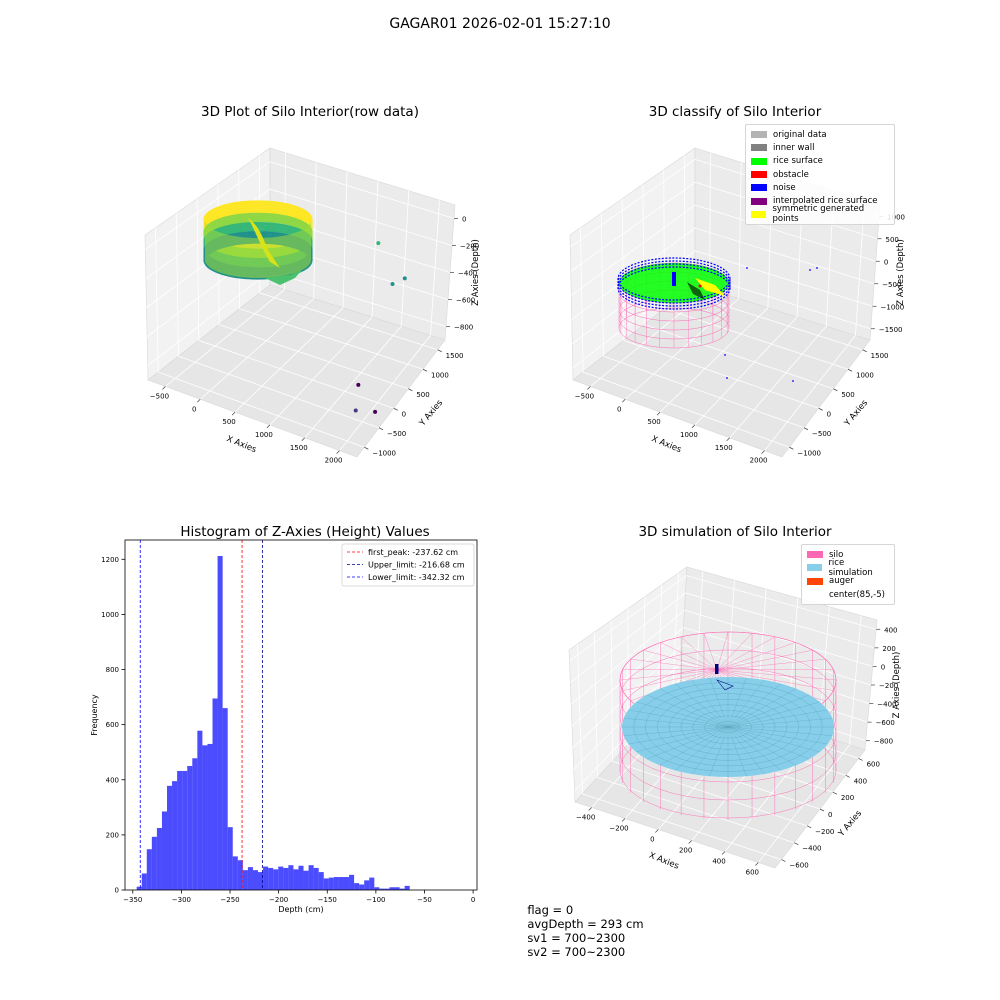  What do you see at coordinates (476, 272) in the screenshot?
I see `z-axis-label: Z Axies (Depth)` at bounding box center [476, 272].